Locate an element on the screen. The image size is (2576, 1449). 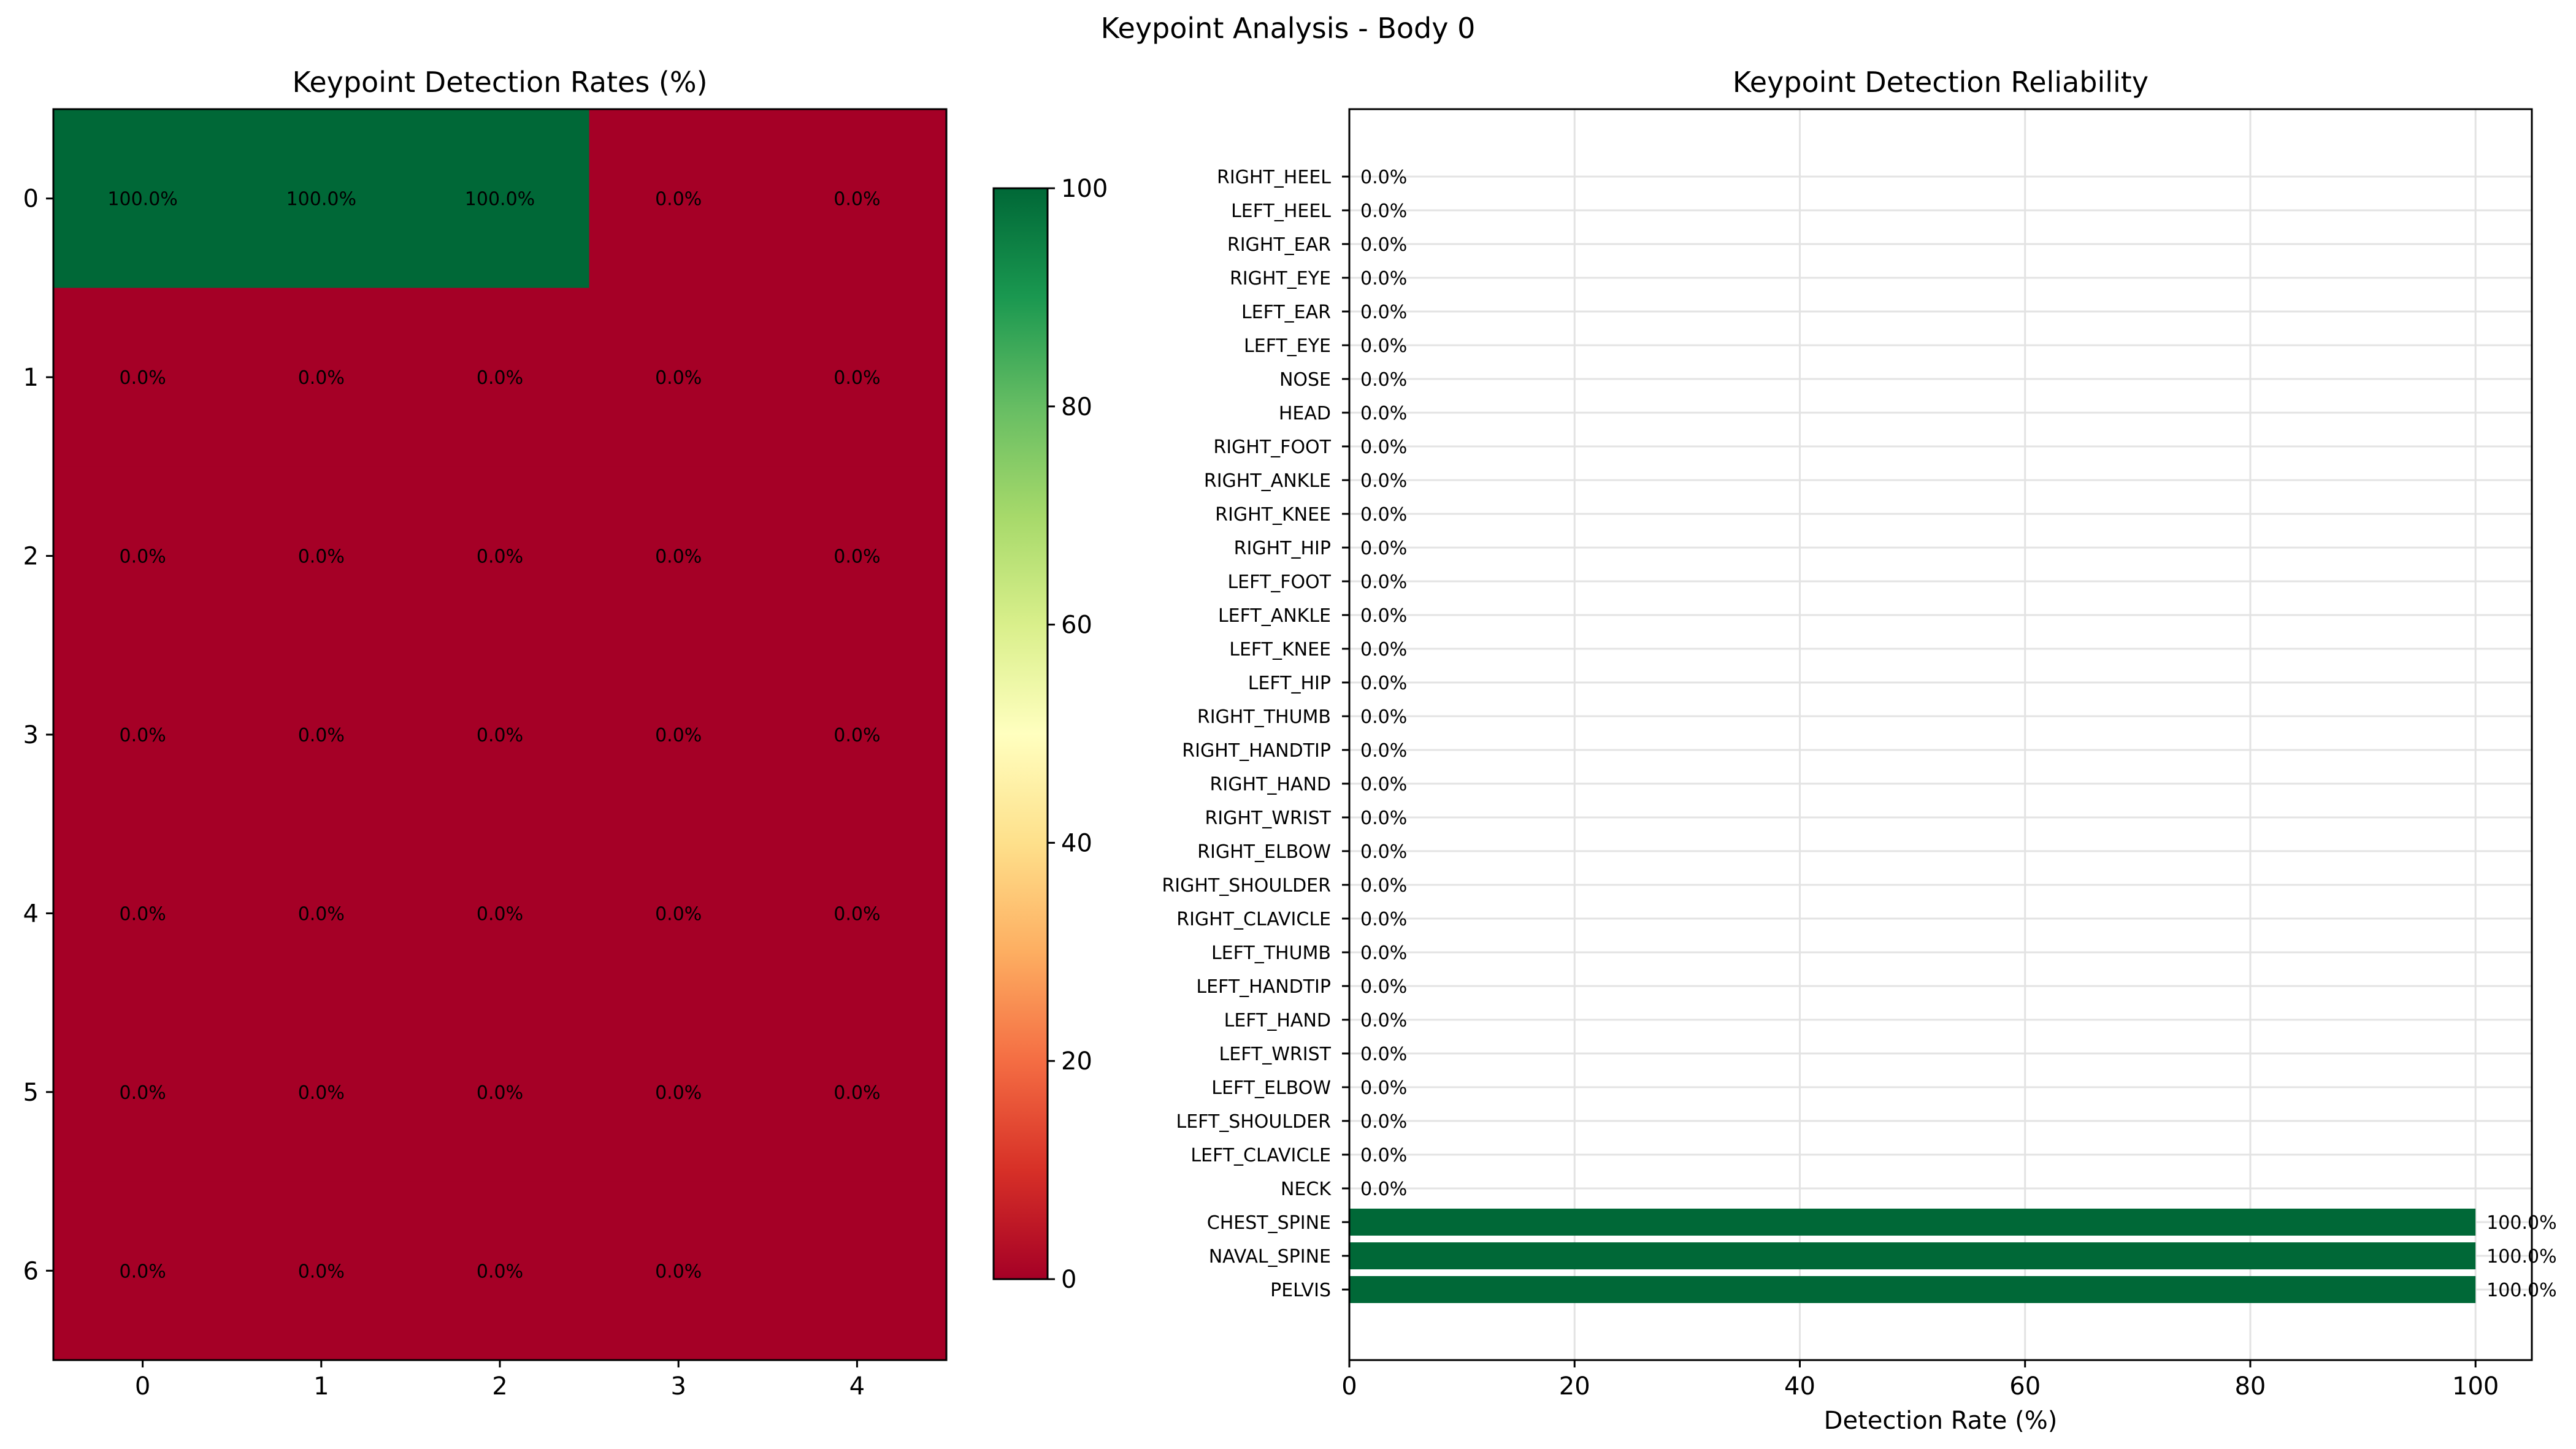
bar-category-label: LEFT_HIP is located at coordinates (1289, 683).